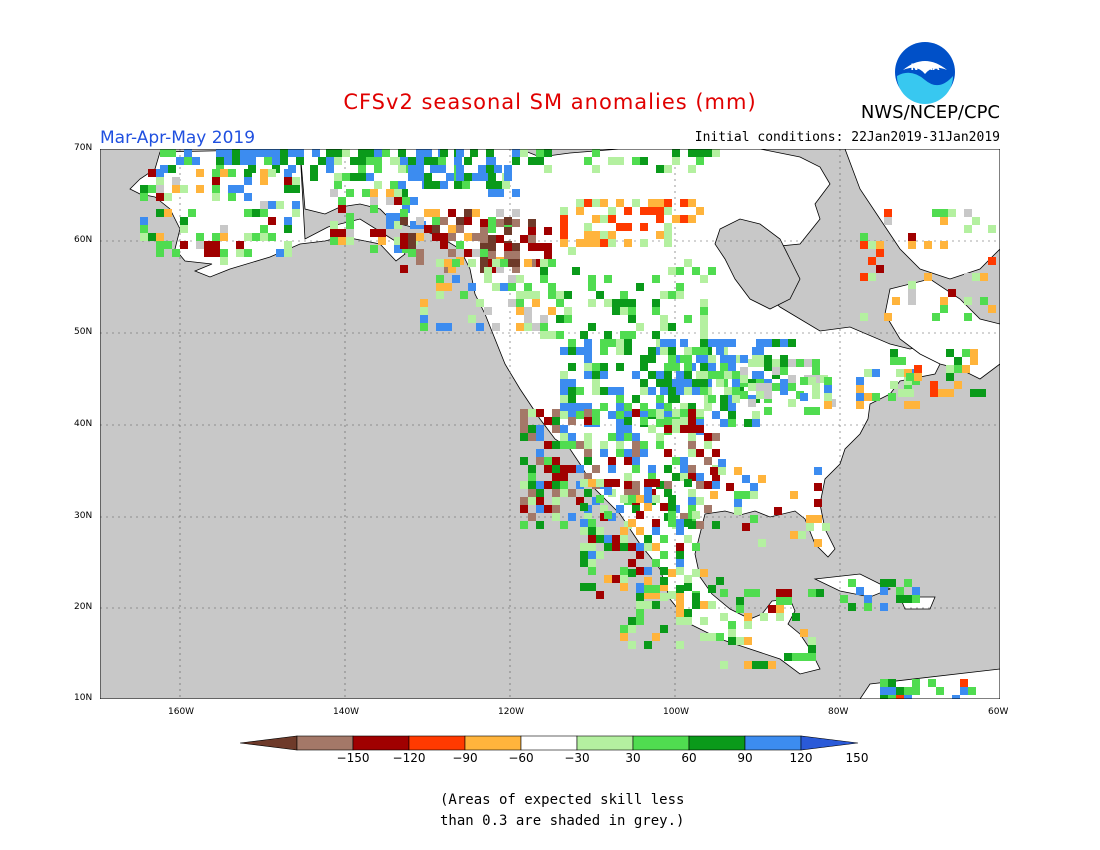  Describe the element at coordinates (346, 712) in the screenshot. I see `longitude-label: 140W` at that location.